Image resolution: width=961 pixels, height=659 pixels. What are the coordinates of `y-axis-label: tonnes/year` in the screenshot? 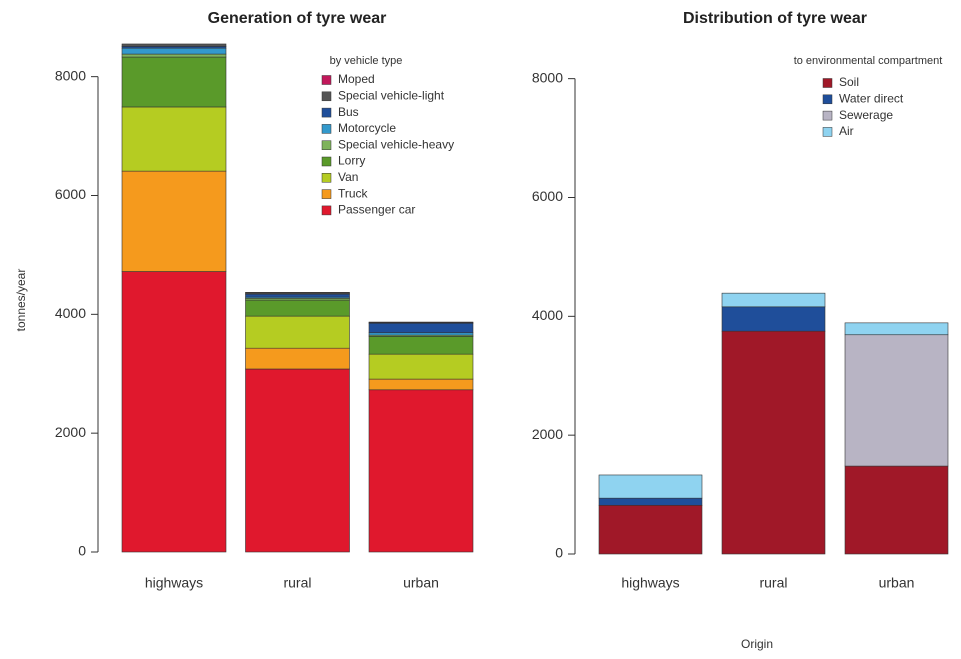 It's located at (21, 300).